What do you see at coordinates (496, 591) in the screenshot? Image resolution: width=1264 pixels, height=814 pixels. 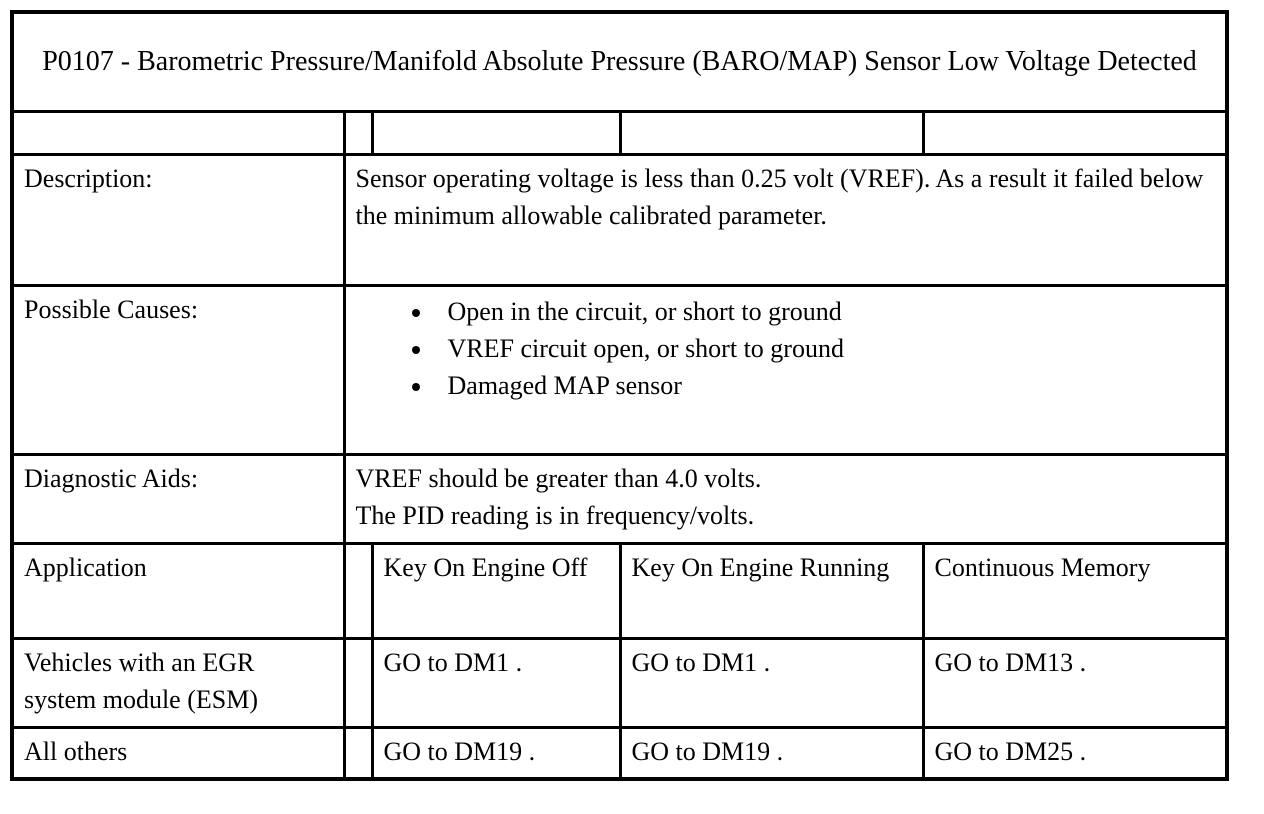 I see `key-on-engine-off-header: Key On Engine Off` at bounding box center [496, 591].